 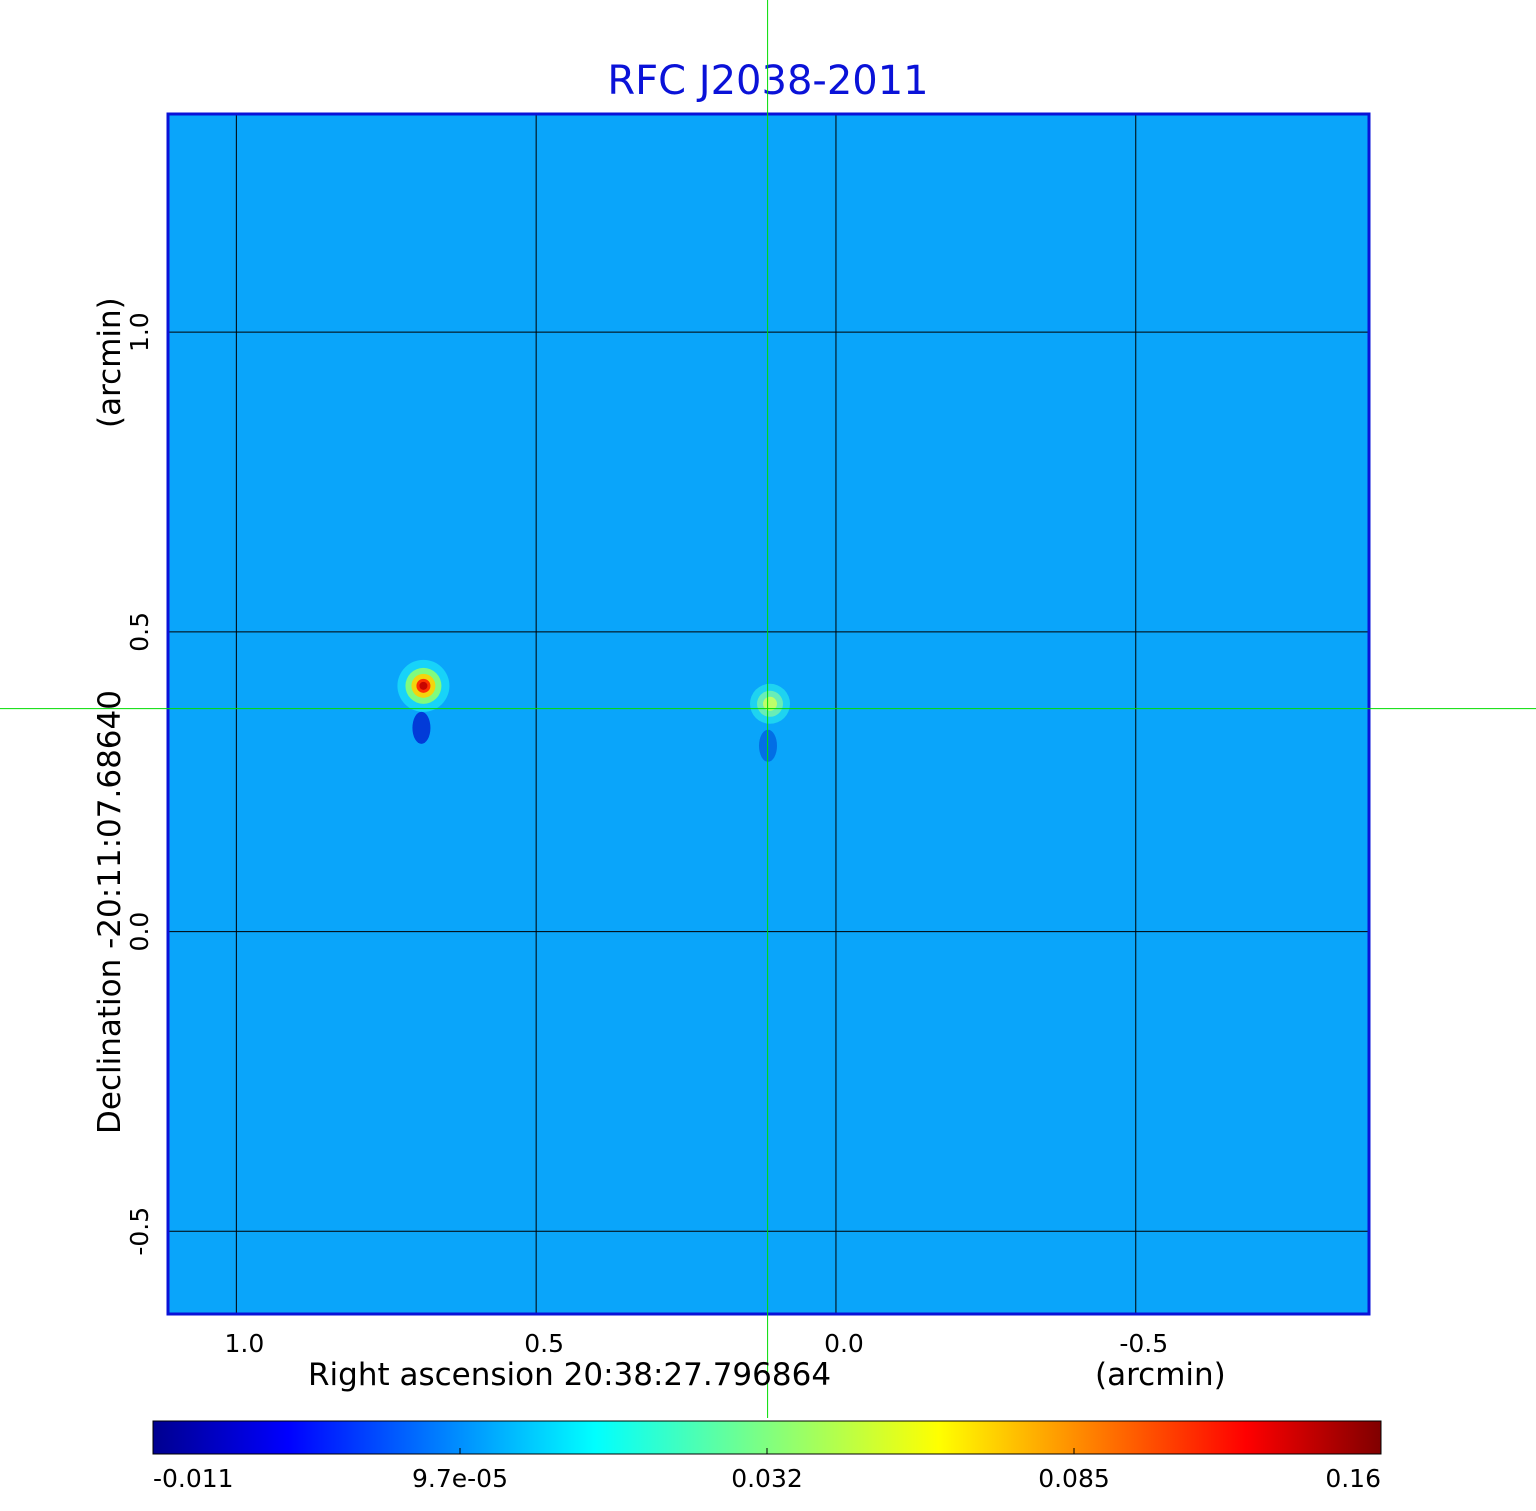 I want to click on y-tick-label: 1.0, so click(x=139, y=332).